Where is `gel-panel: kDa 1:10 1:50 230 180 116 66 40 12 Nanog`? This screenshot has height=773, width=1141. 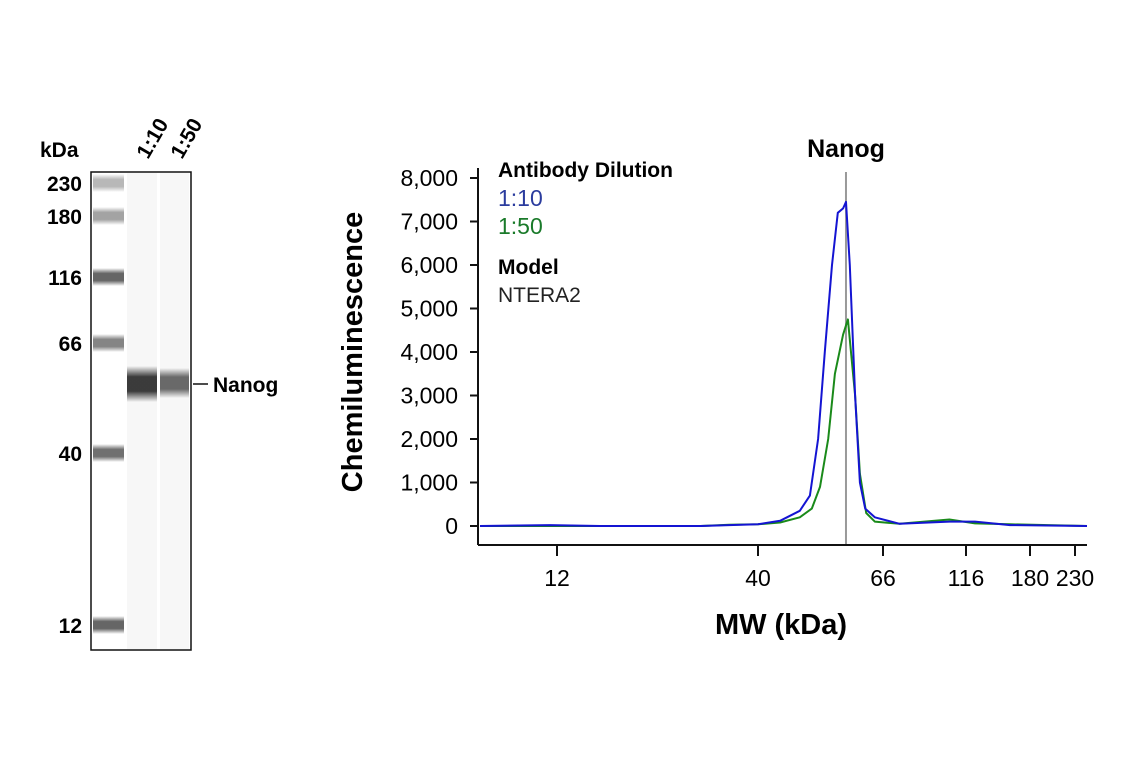 gel-panel: kDa 1:10 1:50 230 180 116 66 40 12 Nanog is located at coordinates (159, 383).